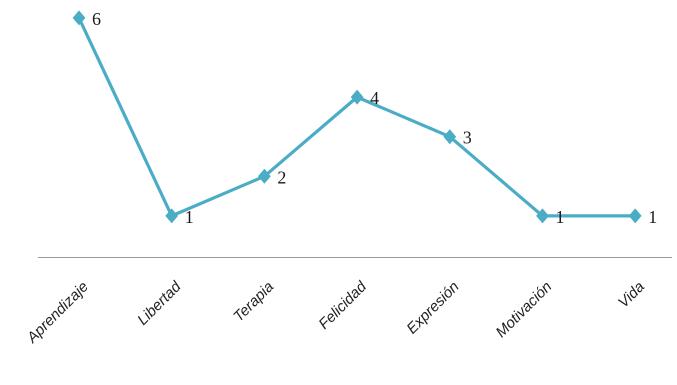 The width and height of the screenshot is (677, 385). Describe the element at coordinates (357, 97) in the screenshot. I see `data-point-felicidad` at that location.